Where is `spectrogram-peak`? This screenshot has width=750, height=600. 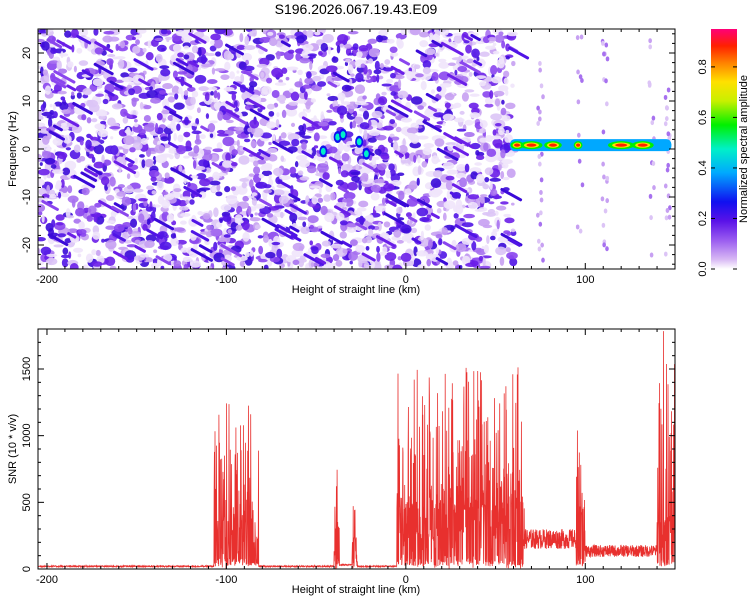
spectrogram-peak is located at coordinates (578, 145).